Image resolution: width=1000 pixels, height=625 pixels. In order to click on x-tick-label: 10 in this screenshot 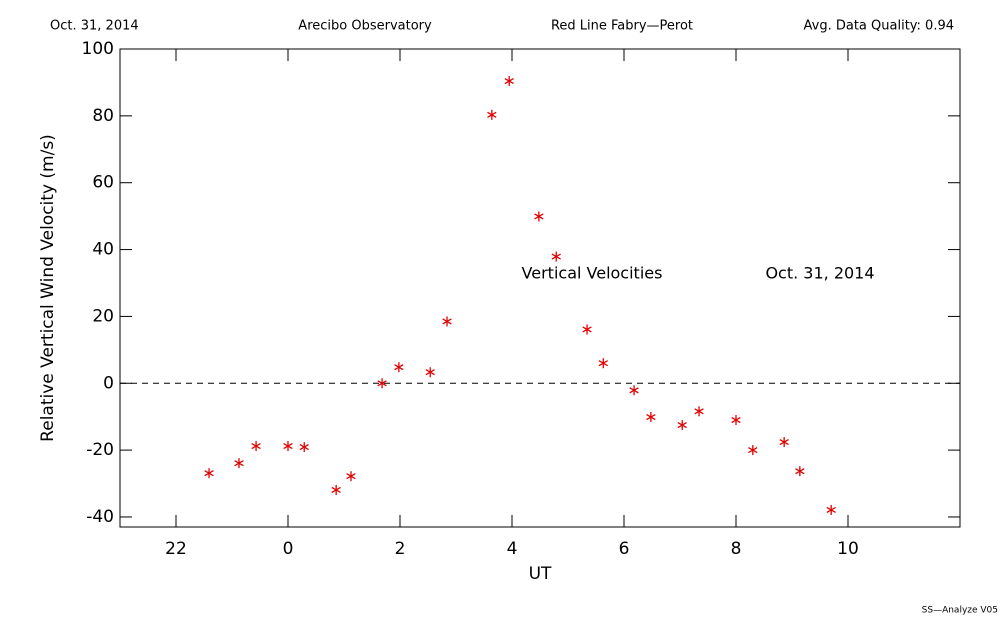, I will do `click(848, 549)`.